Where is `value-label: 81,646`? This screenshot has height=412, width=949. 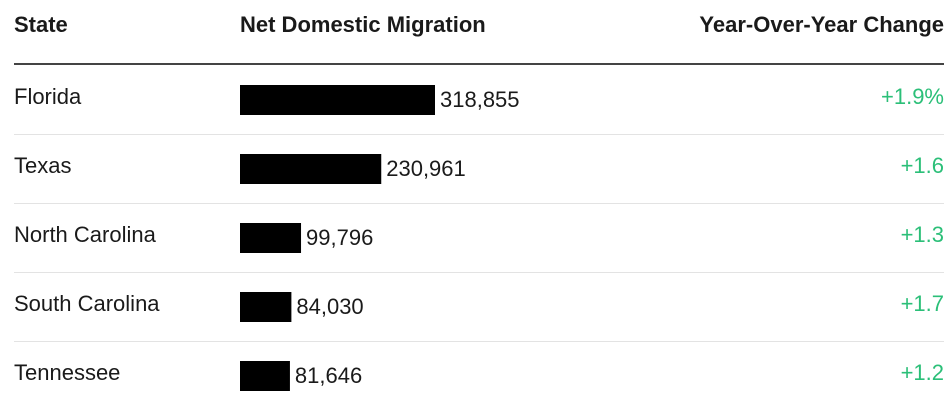 value-label: 81,646 is located at coordinates (328, 375).